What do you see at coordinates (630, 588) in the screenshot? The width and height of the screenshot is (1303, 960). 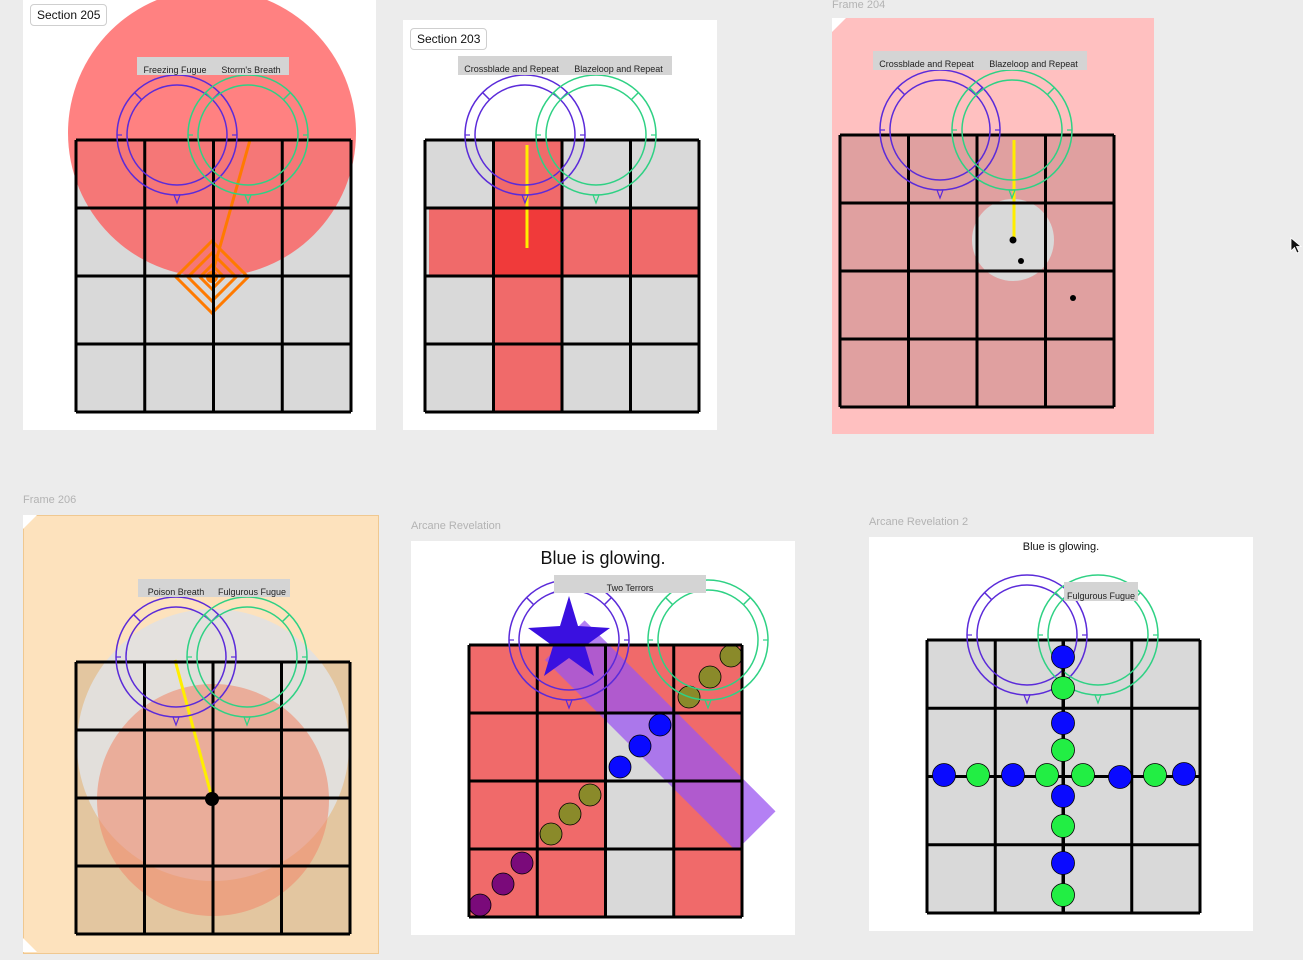 I see `mechanic-tag: Two Terrors` at bounding box center [630, 588].